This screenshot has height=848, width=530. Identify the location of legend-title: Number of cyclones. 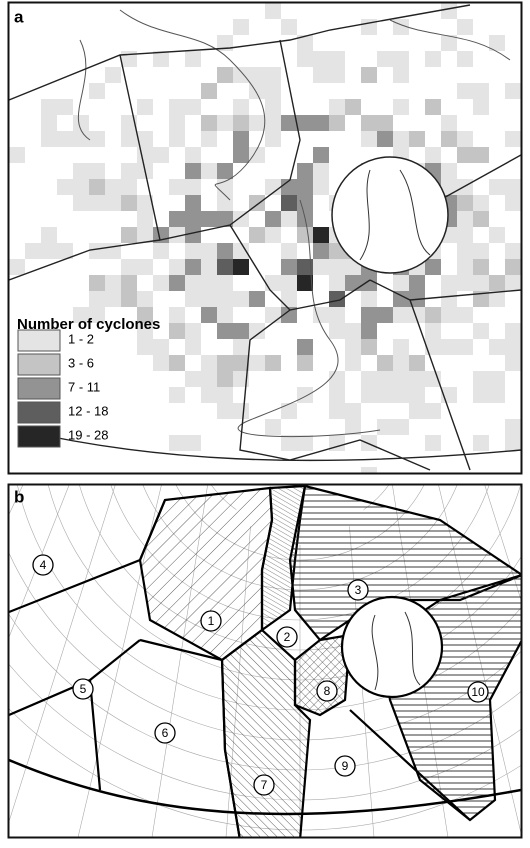
(88, 324).